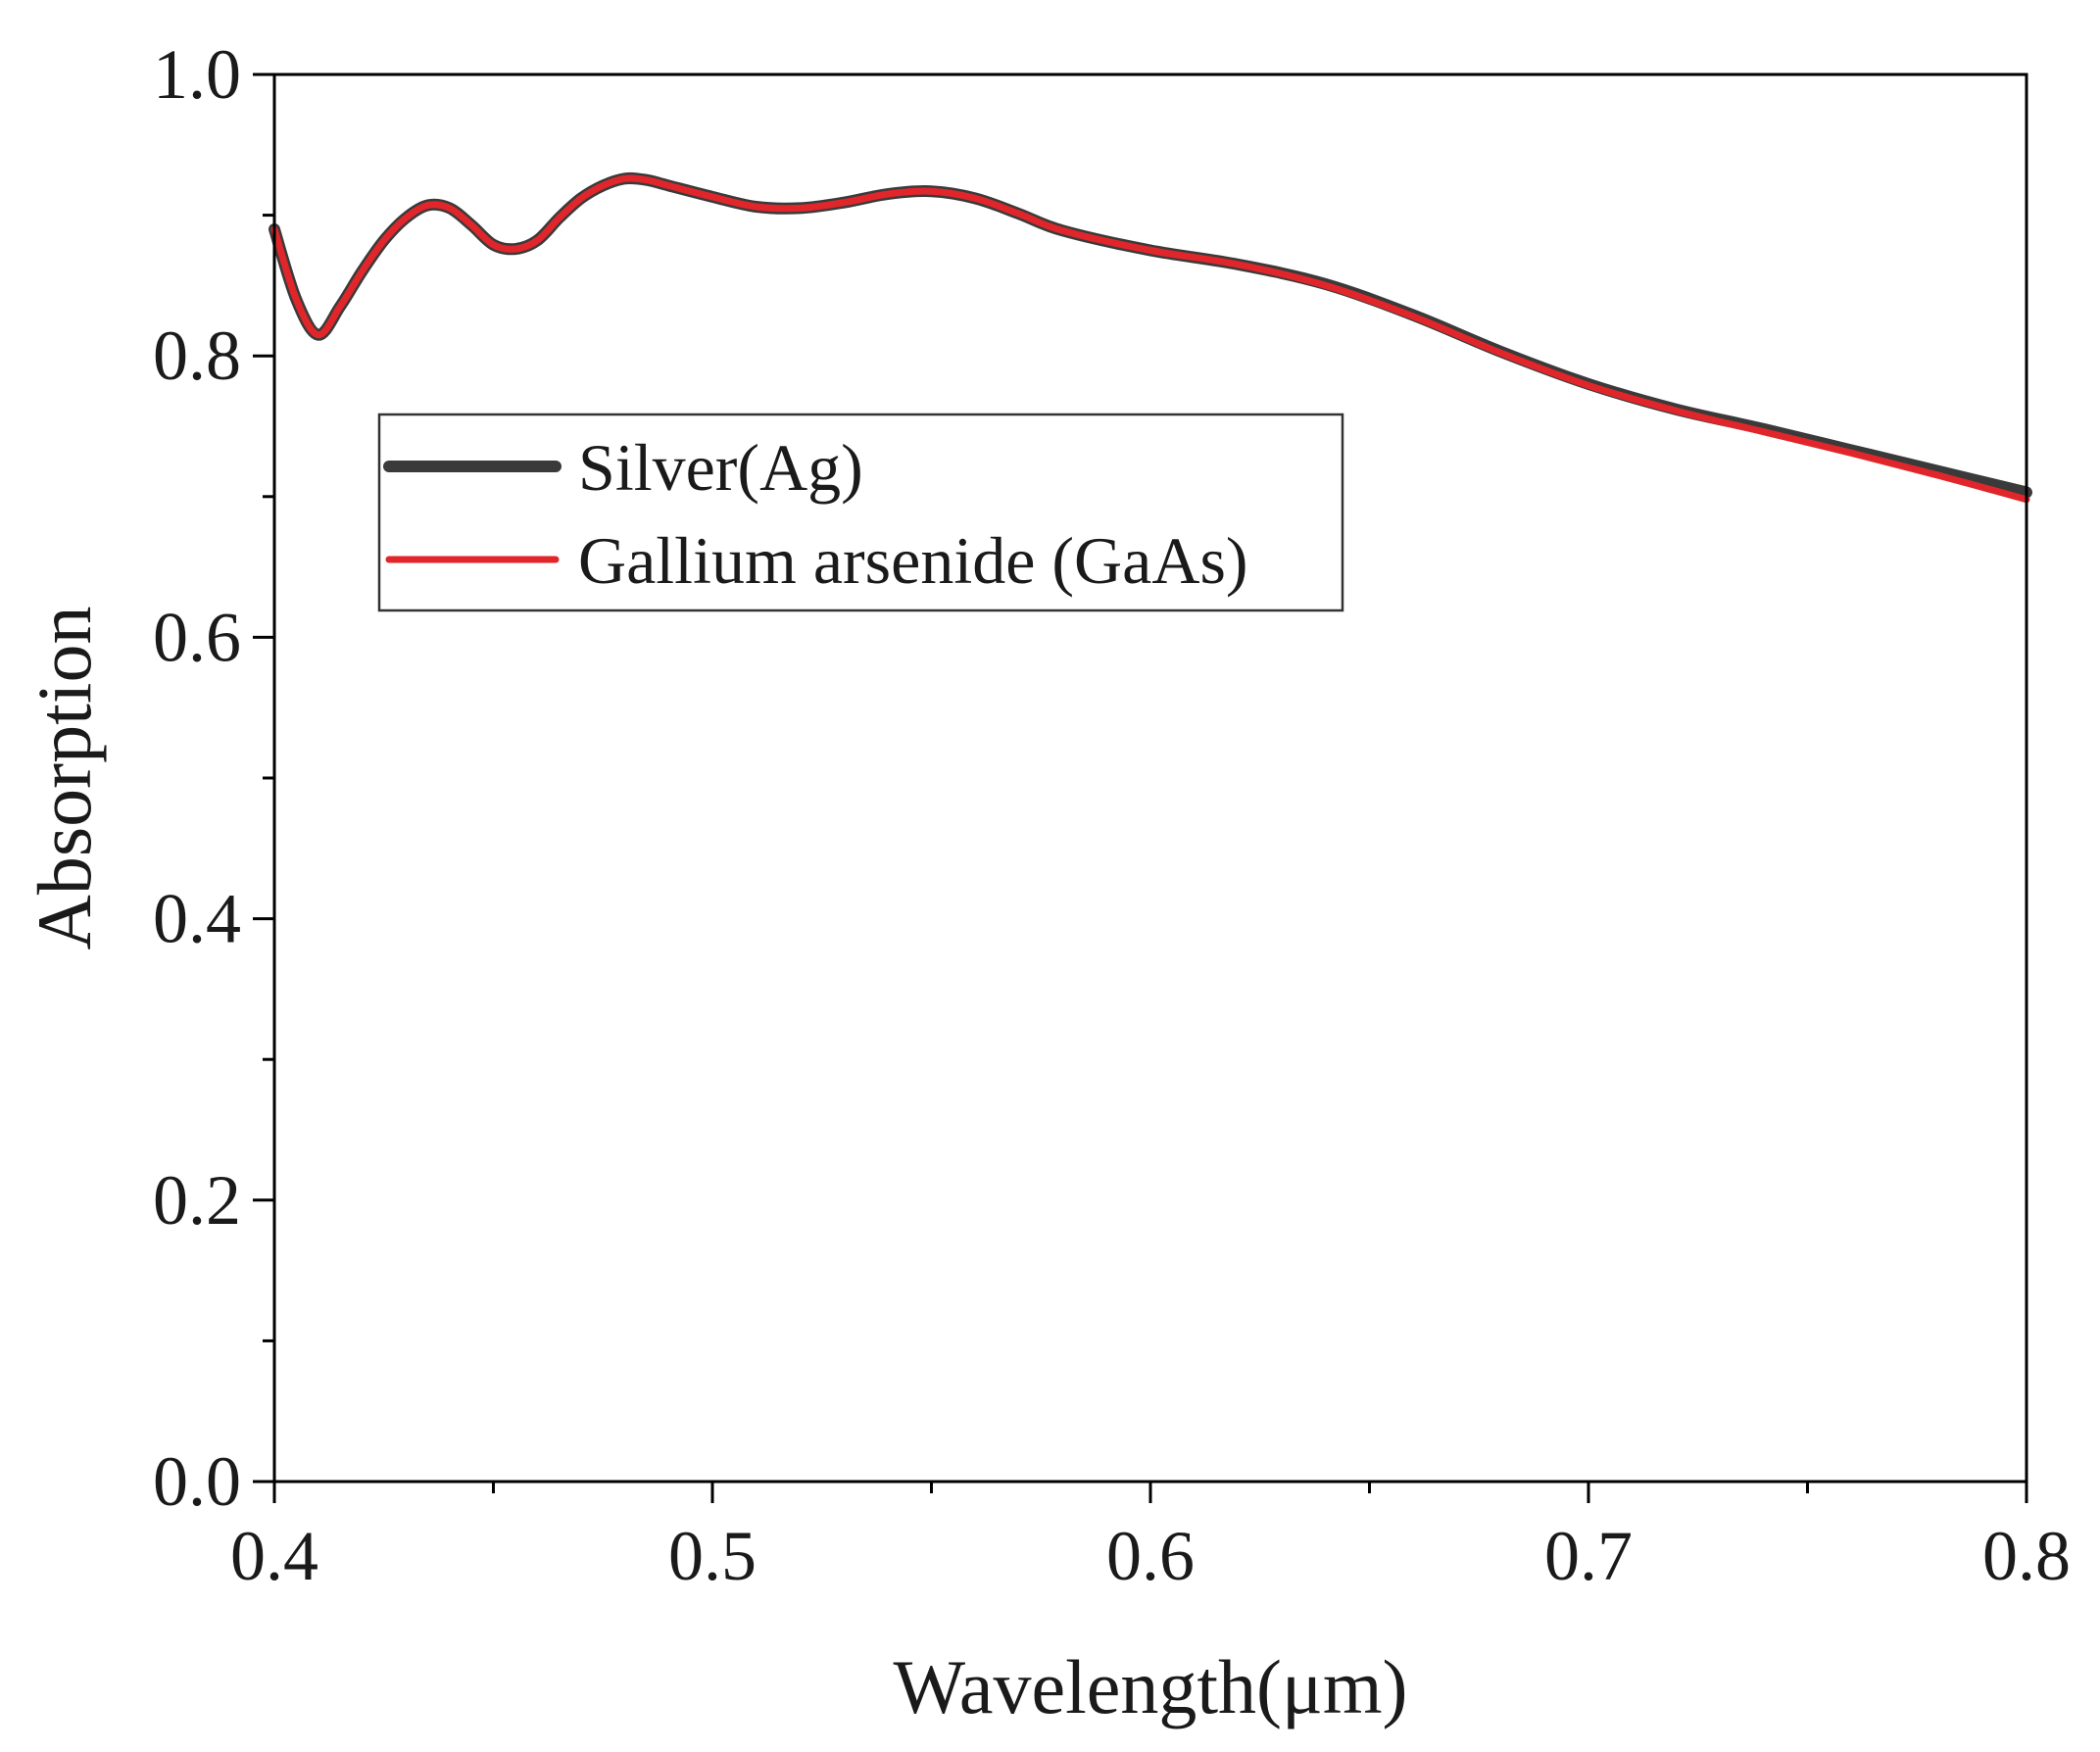  What do you see at coordinates (197, 75) in the screenshot?
I see `y-tick-label: 1.0` at bounding box center [197, 75].